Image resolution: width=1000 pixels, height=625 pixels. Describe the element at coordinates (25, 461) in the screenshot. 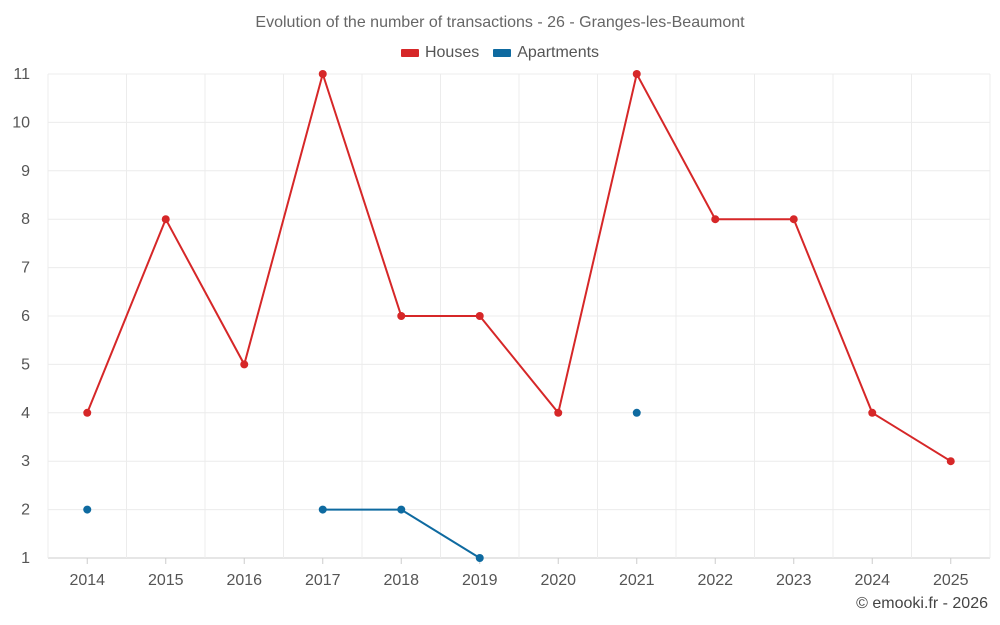

I see `y-tick-label: 3` at that location.